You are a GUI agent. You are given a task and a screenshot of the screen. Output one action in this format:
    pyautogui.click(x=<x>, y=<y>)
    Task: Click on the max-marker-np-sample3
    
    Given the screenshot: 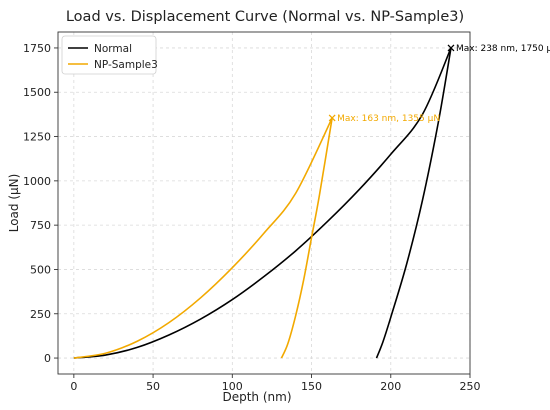 What is the action you would take?
    pyautogui.click(x=332, y=118)
    